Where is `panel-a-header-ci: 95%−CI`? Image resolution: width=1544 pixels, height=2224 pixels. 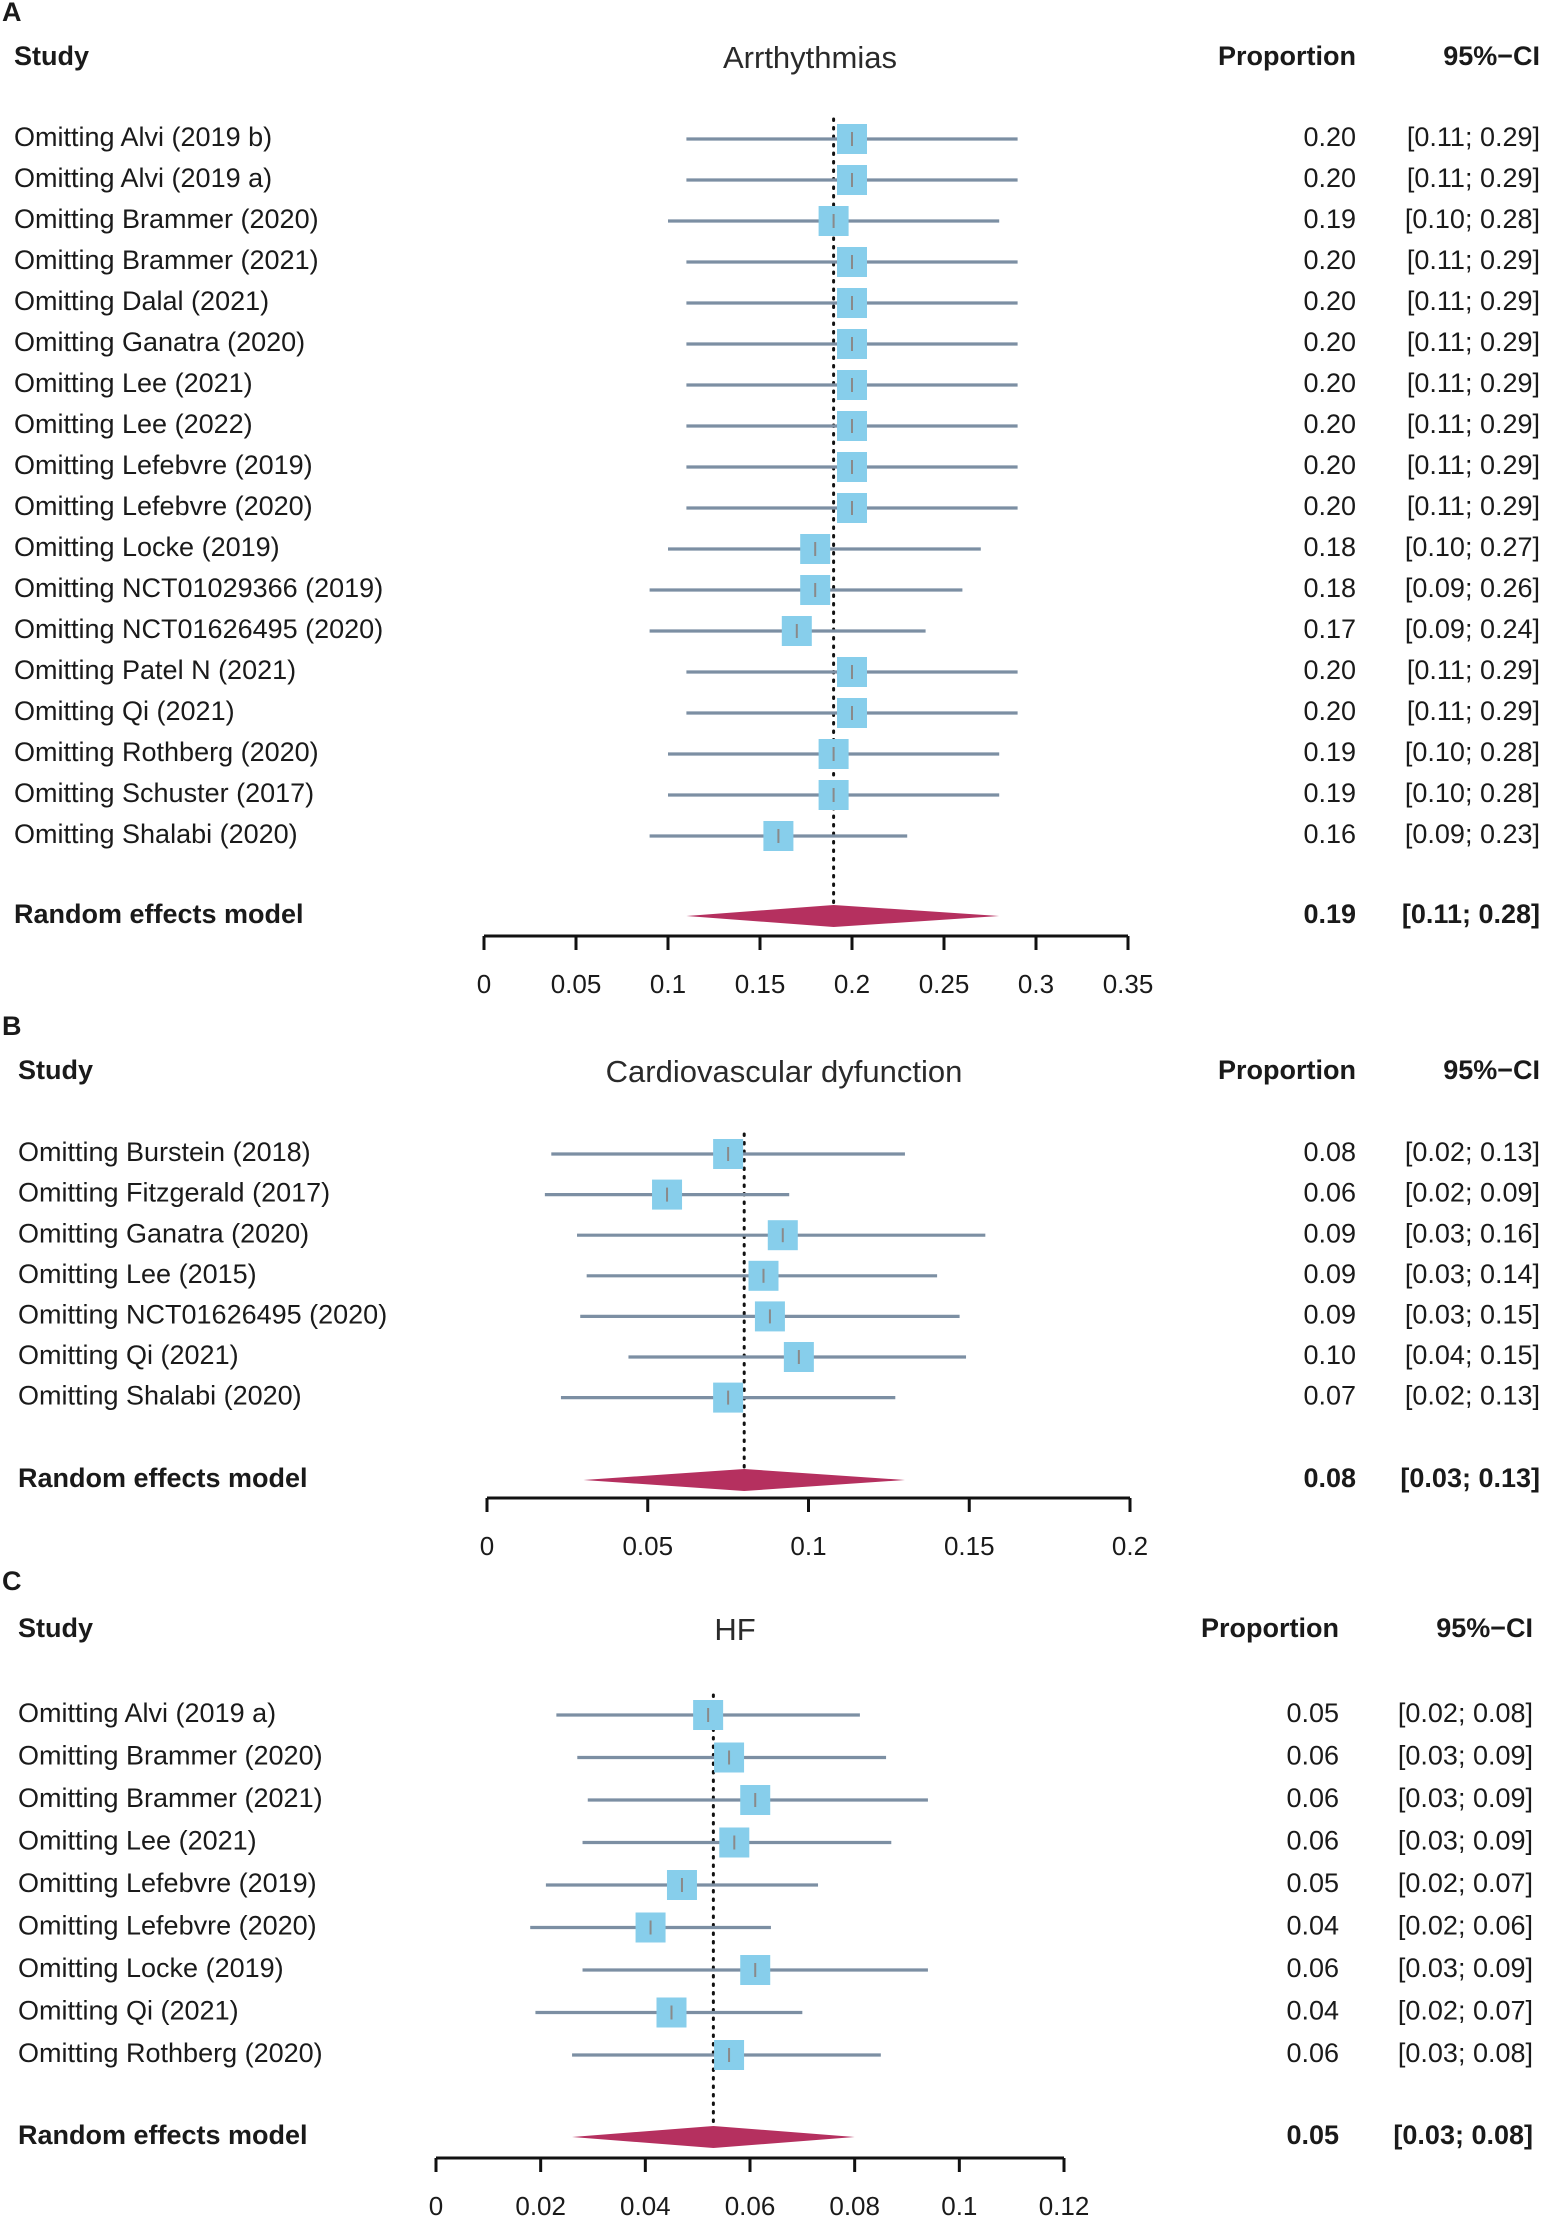
panel-a-header-ci: 95%−CI is located at coordinates (1491, 56).